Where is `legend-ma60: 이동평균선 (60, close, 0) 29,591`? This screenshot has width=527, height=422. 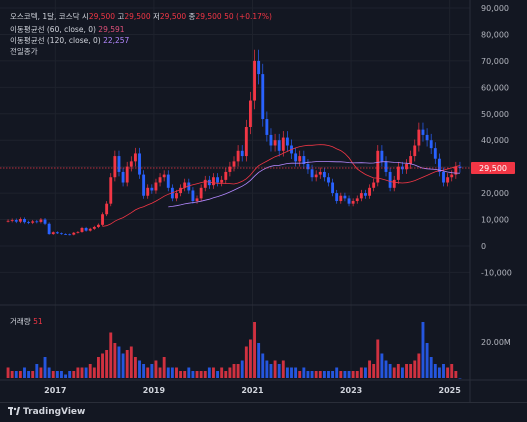 legend-ma60: 이동평균선 (60, close, 0) 29,591 is located at coordinates (67, 29).